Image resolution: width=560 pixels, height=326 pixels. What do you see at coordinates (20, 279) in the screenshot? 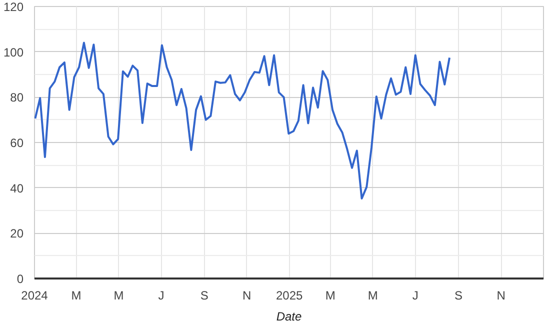
I see `y-tick-label: 0` at bounding box center [20, 279].